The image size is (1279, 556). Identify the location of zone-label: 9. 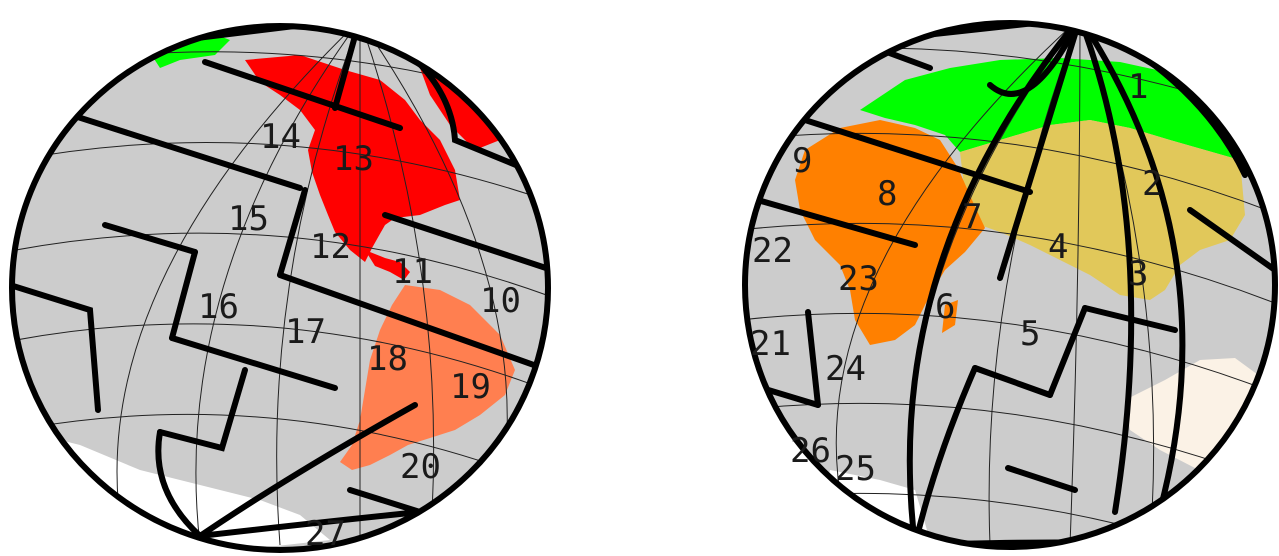
(802, 161).